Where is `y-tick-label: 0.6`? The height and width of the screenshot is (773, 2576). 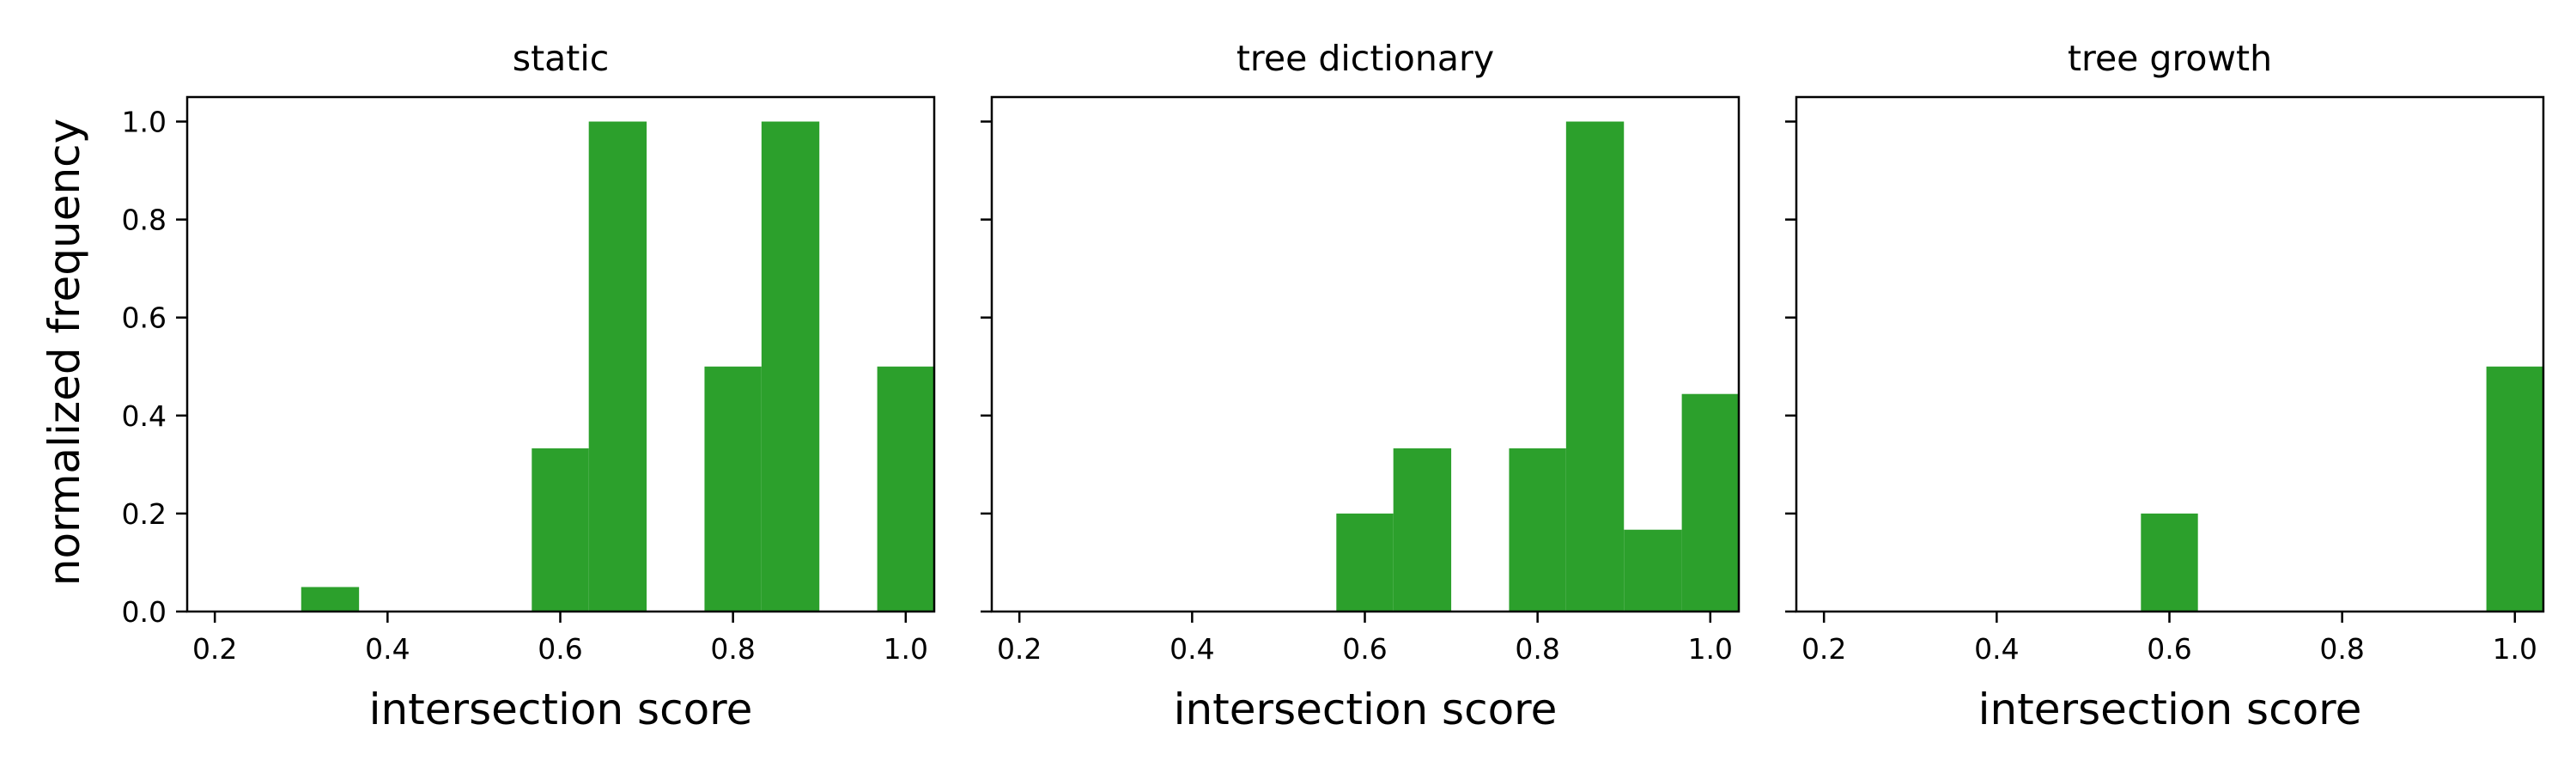 y-tick-label: 0.6 is located at coordinates (144, 318).